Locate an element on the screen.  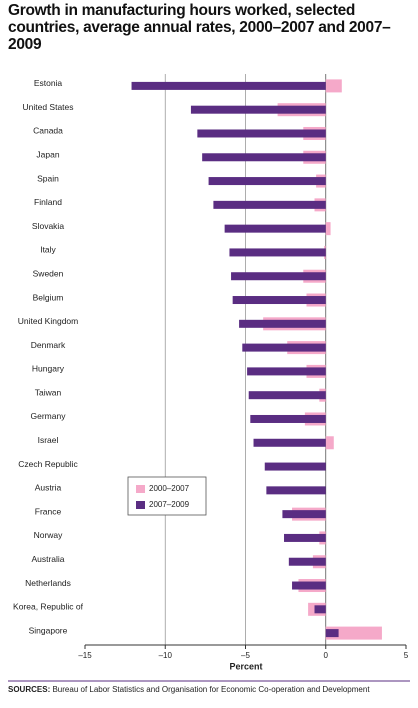
y-tick-label: Czech Republic is located at coordinates (48, 464).